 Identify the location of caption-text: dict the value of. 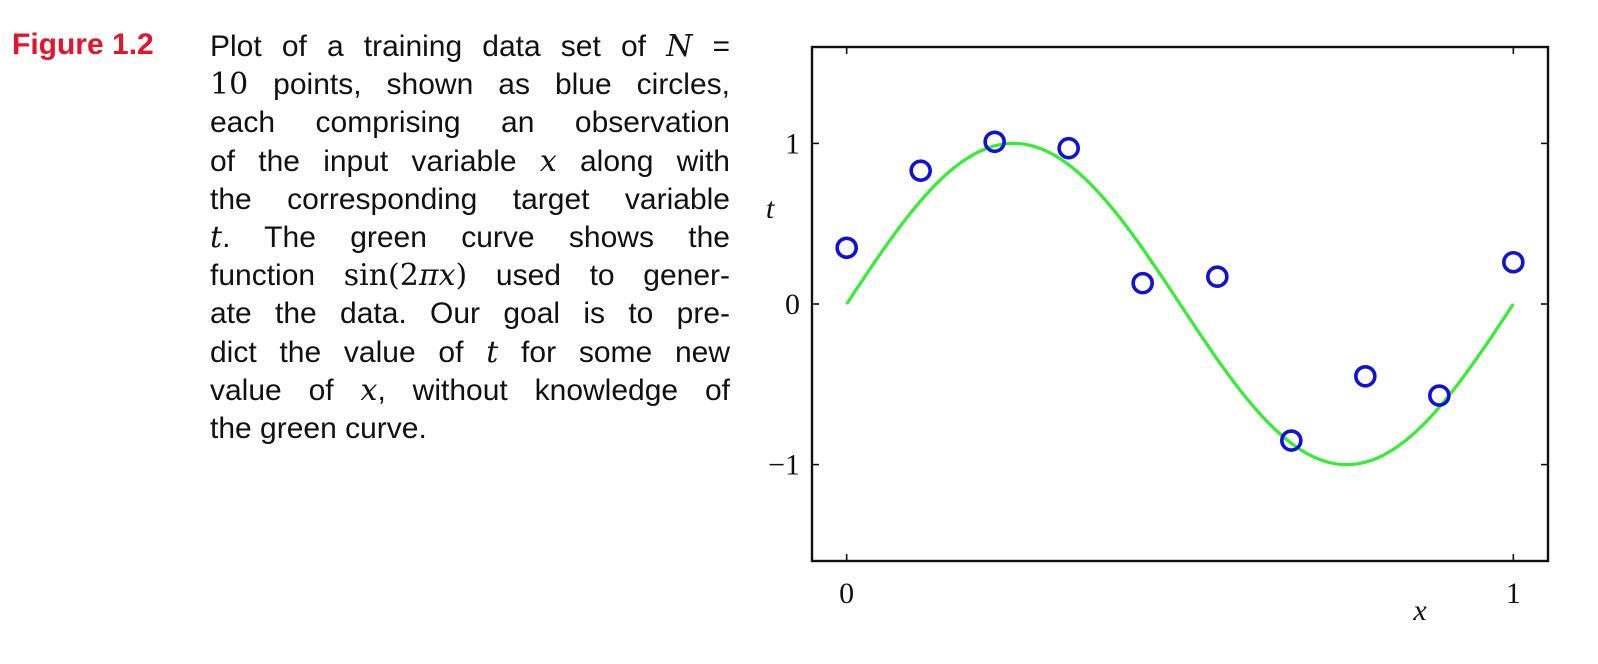
(348, 352).